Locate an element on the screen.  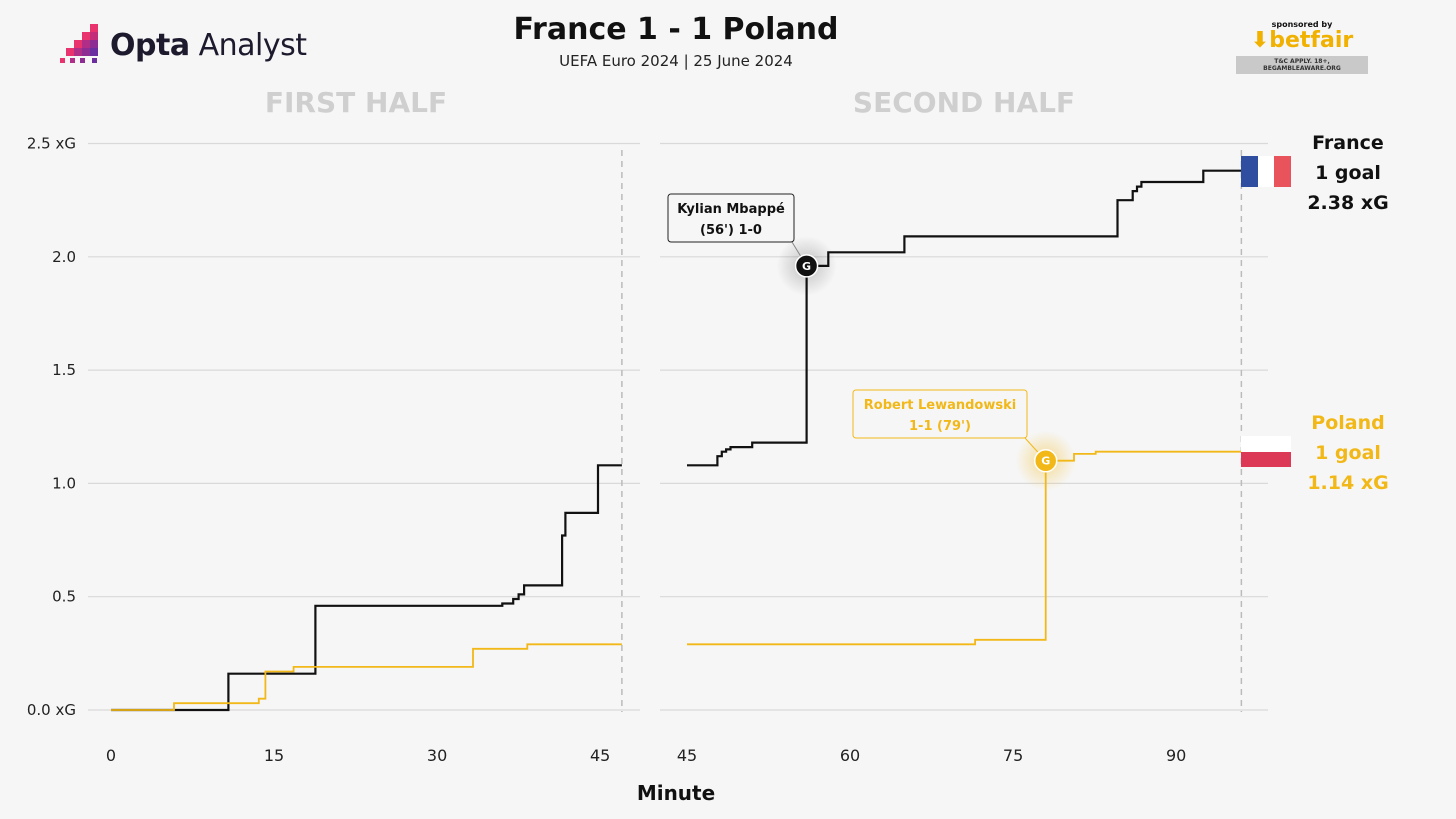
summary-team-name: France is located at coordinates (1348, 143).